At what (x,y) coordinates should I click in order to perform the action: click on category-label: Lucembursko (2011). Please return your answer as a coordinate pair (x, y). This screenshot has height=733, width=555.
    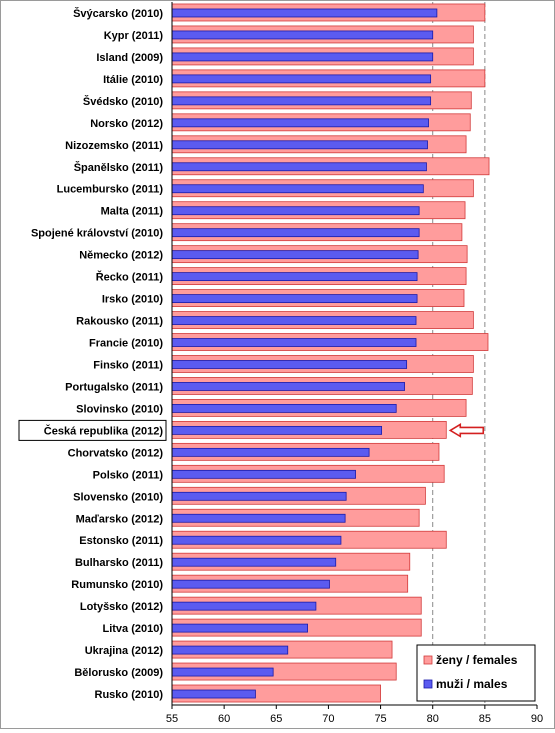
    Looking at the image, I should click on (110, 190).